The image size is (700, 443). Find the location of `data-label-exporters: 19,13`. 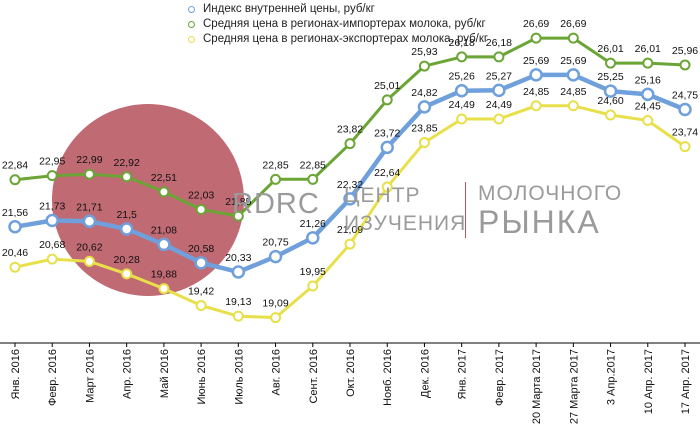

data-label-exporters: 19,13 is located at coordinates (238, 302).